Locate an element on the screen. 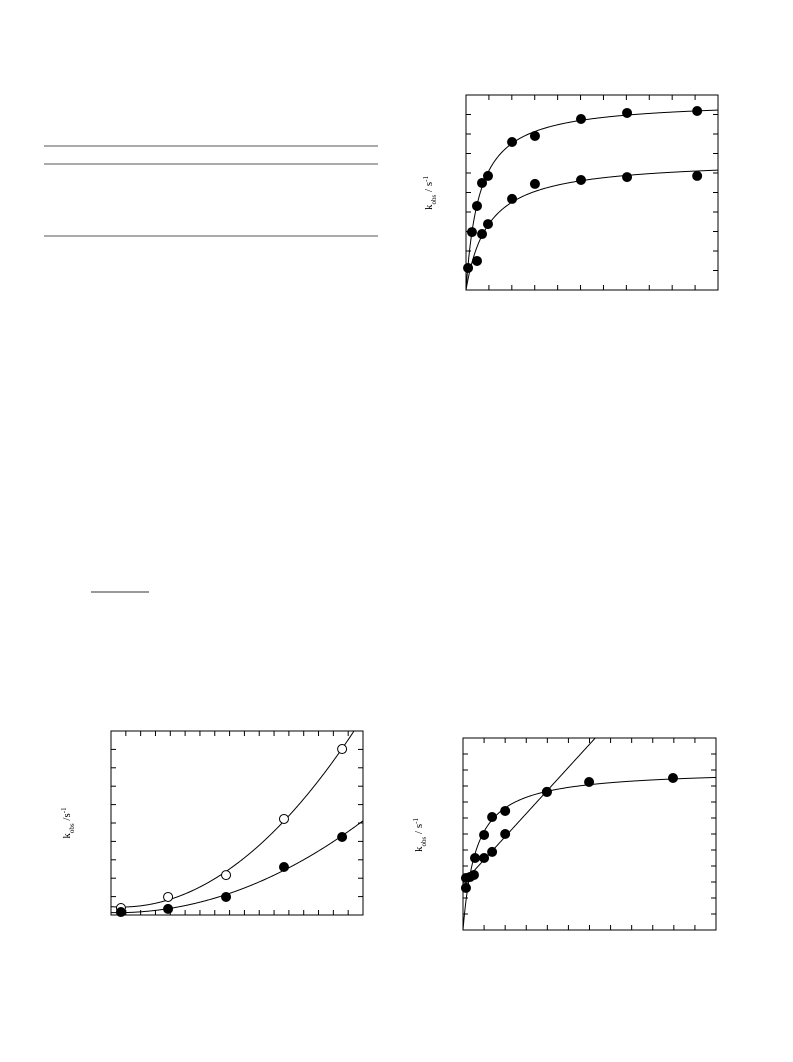 The width and height of the screenshot is (793, 1062). y-axis-label-part: /s is located at coordinates (67, 818).